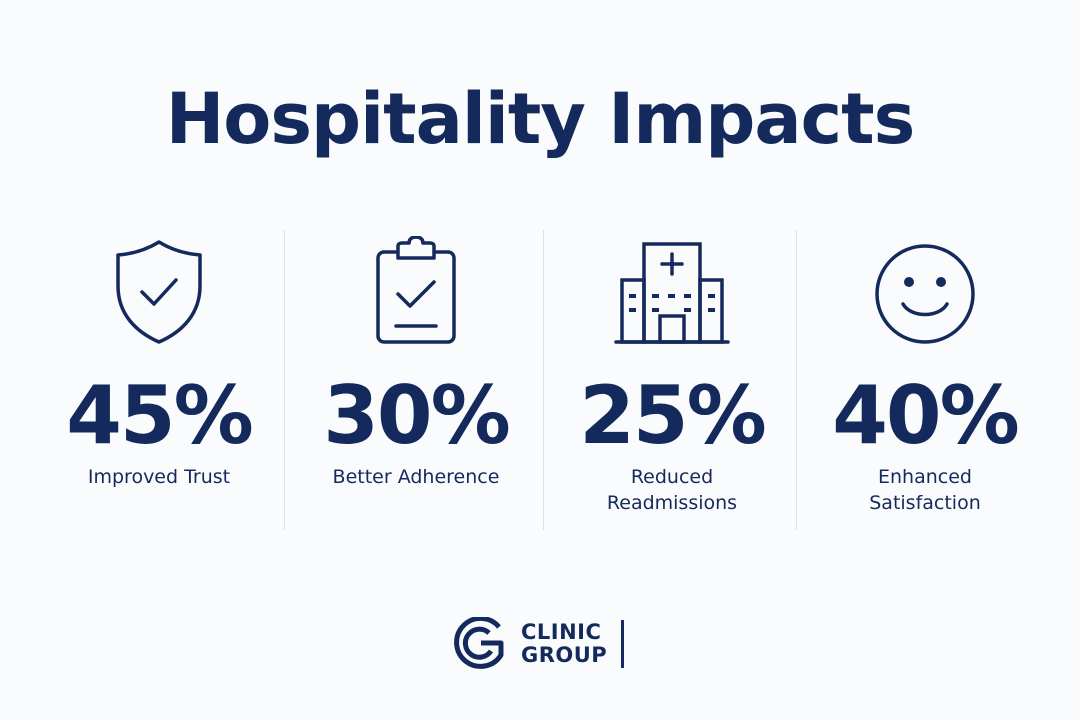  I want to click on smiley-face-icon, so click(925, 288).